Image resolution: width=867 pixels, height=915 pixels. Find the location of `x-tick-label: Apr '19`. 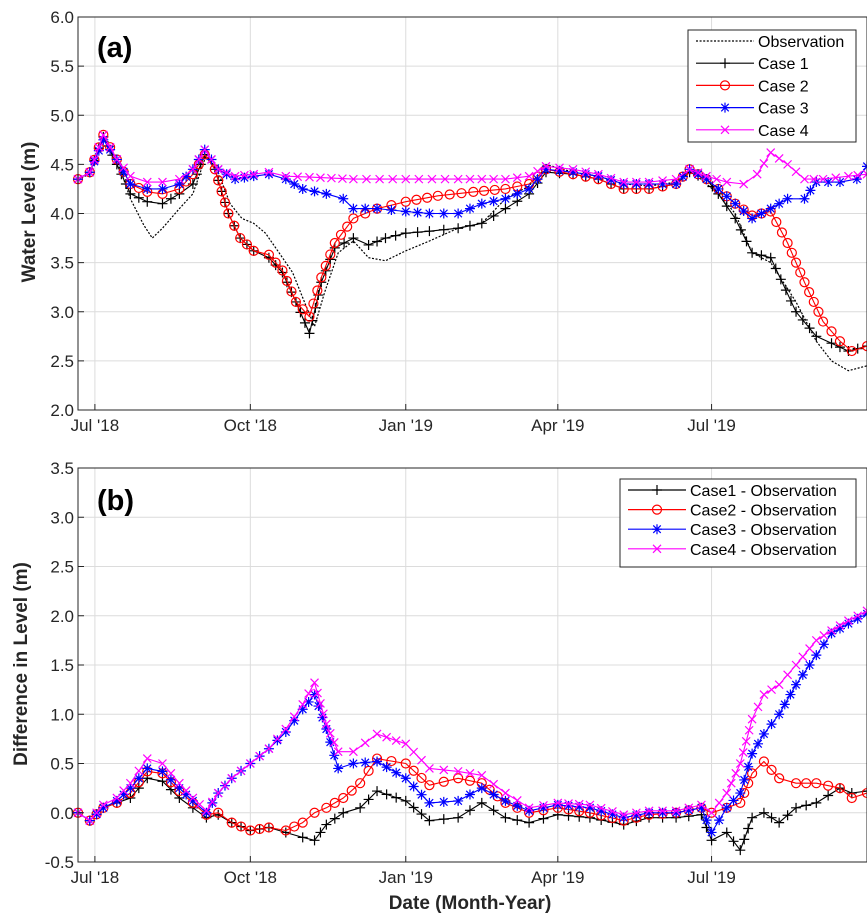

x-tick-label: Apr '19 is located at coordinates (557, 425).